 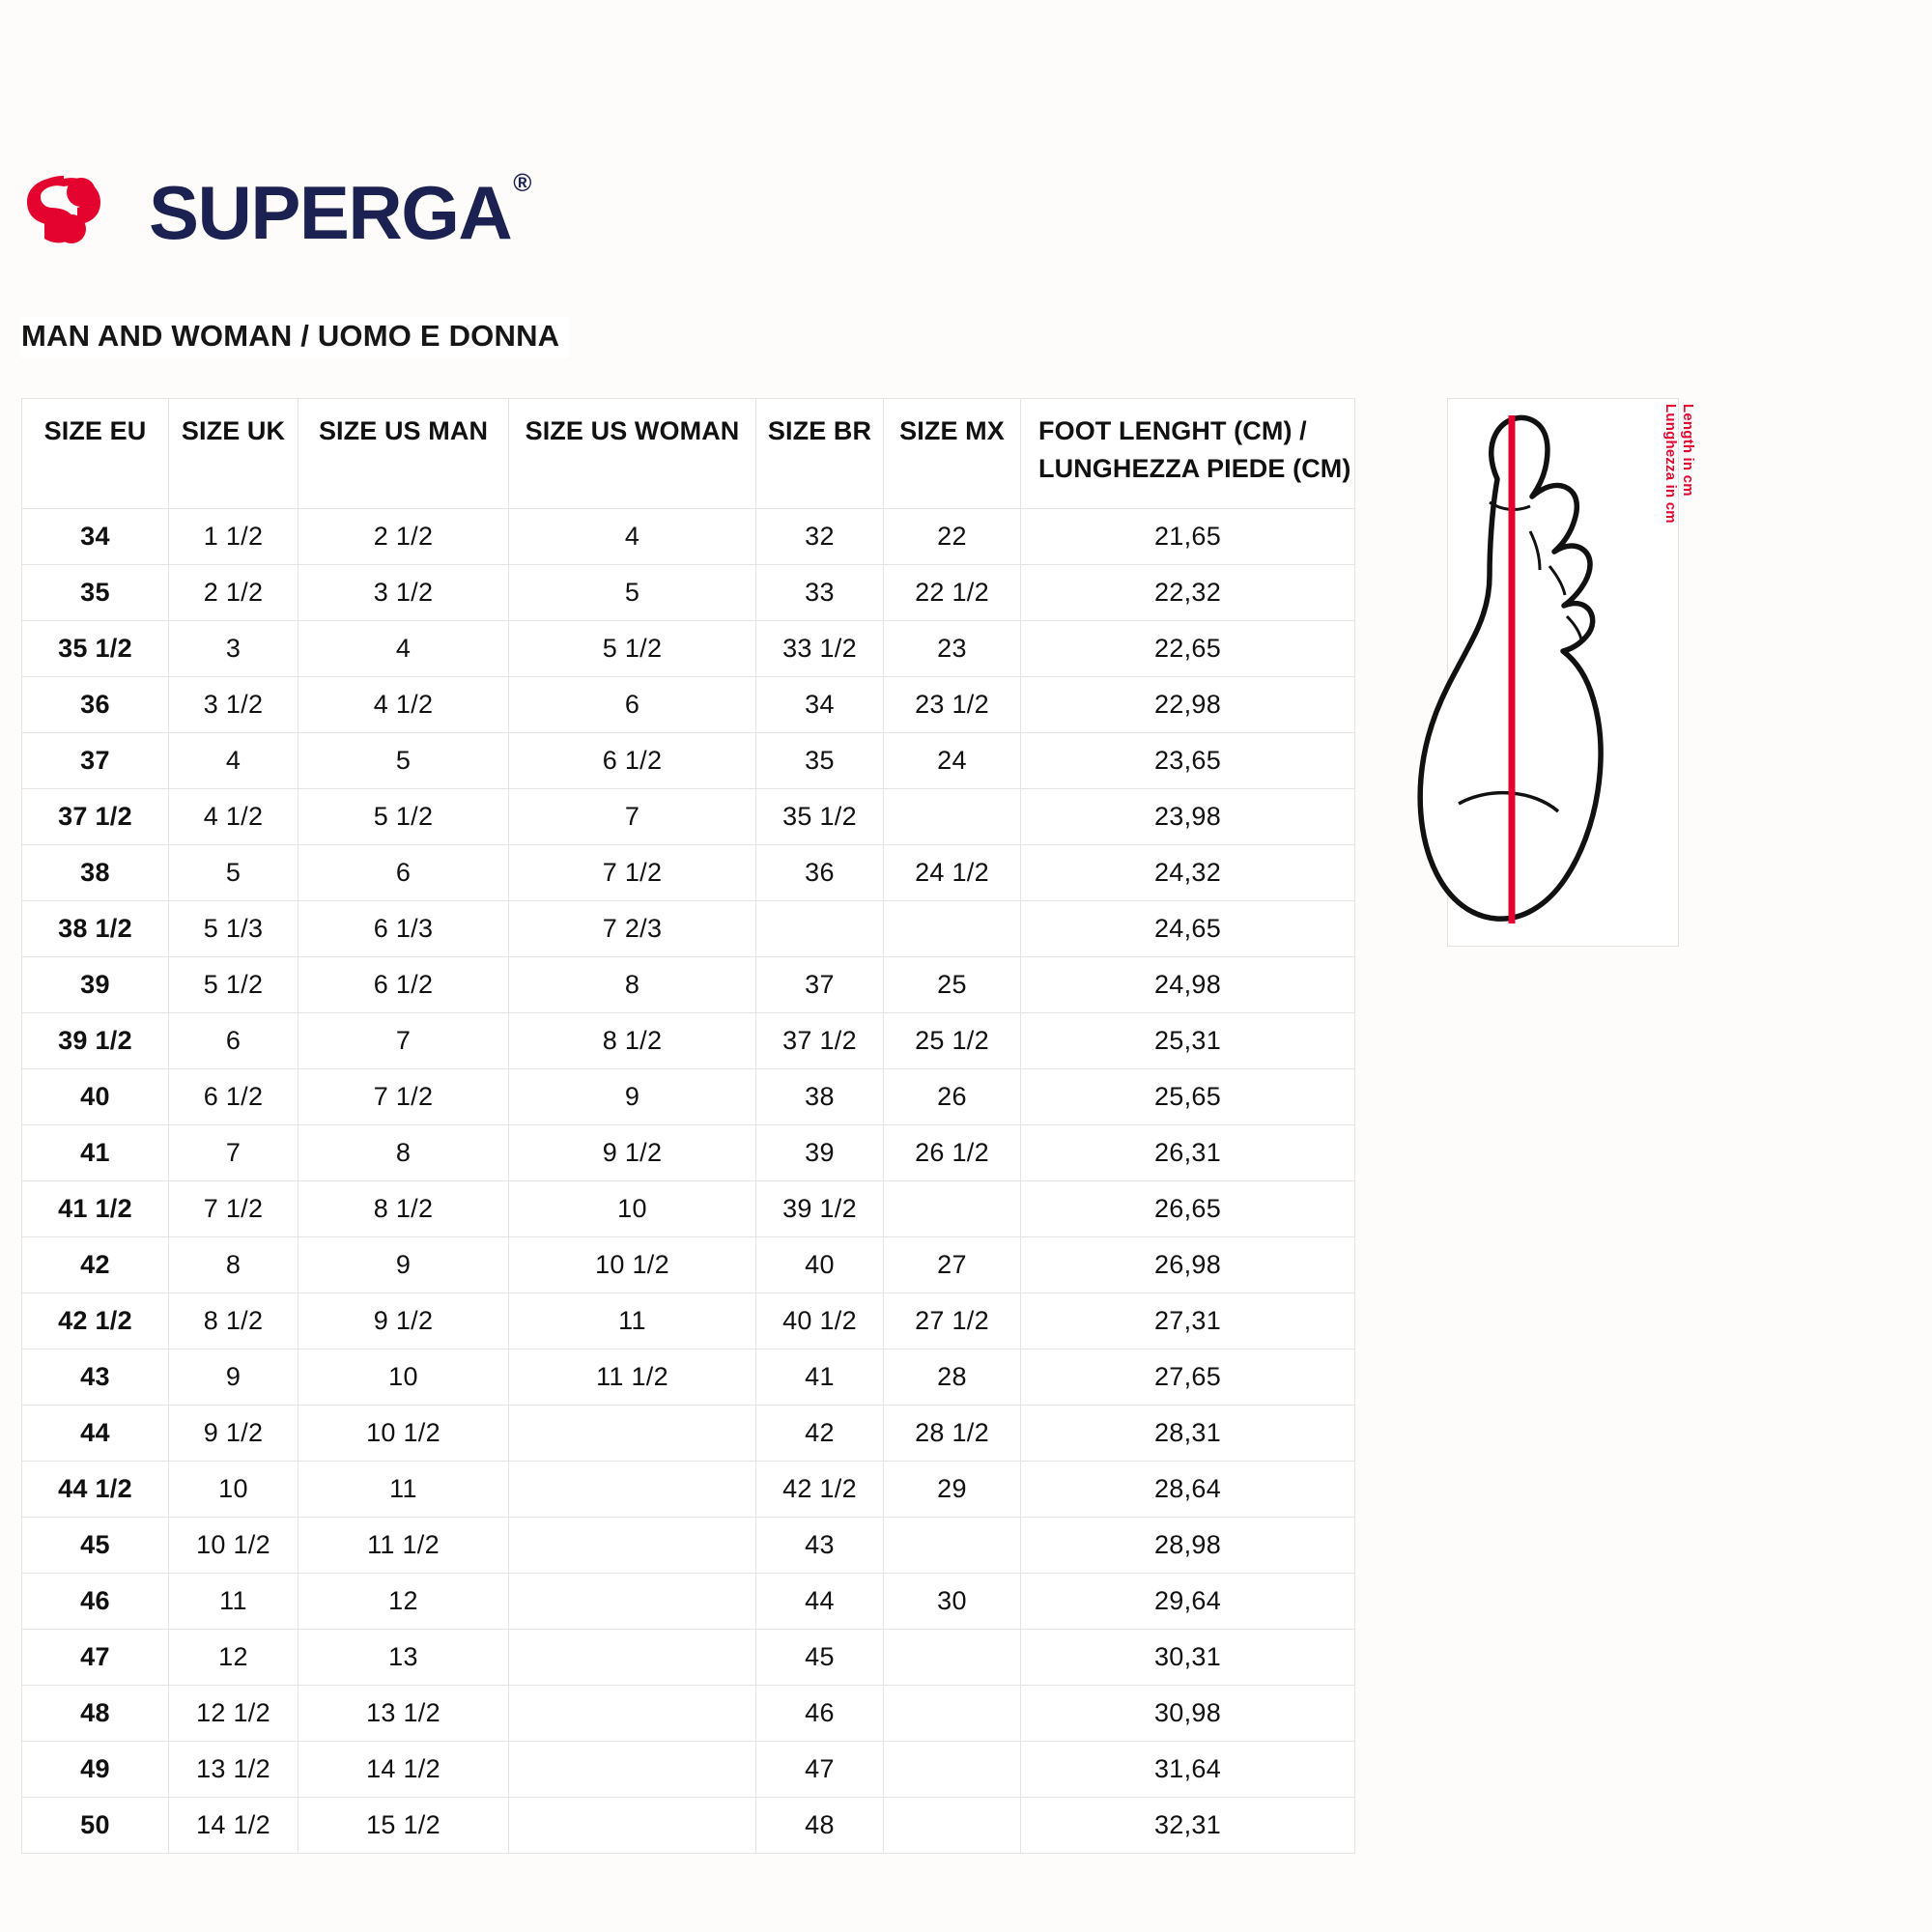 What do you see at coordinates (403, 1264) in the screenshot?
I see `cell-size-us-man: 9` at bounding box center [403, 1264].